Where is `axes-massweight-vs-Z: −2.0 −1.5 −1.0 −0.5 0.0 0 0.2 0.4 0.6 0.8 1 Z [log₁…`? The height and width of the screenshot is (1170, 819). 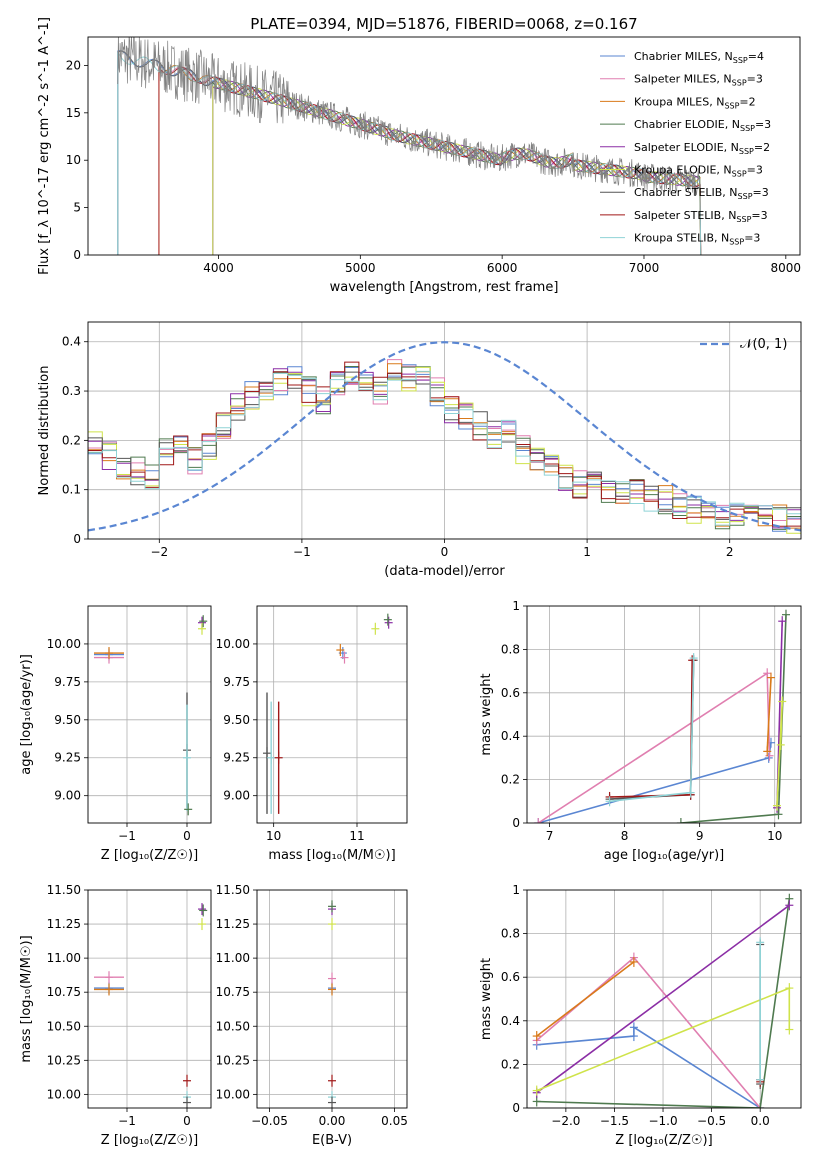 axes-massweight-vs-Z: −2.0 −1.5 −1.0 −0.5 0.0 0 0.2 0.4 0.6 0.8 1 Z [log₁… is located at coordinates (640, 1015).